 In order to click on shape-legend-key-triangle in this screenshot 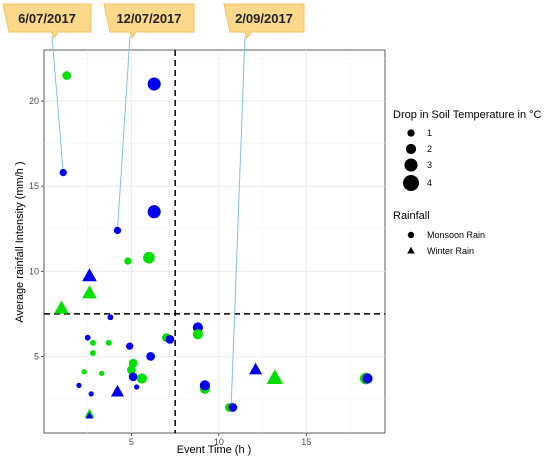, I will do `click(411, 250)`.